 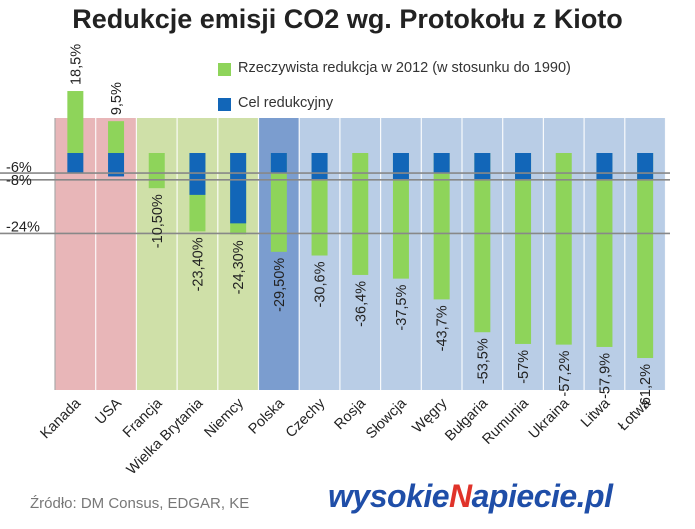 What do you see at coordinates (19, 168) in the screenshot?
I see `reference-label-0: -6%` at bounding box center [19, 168].